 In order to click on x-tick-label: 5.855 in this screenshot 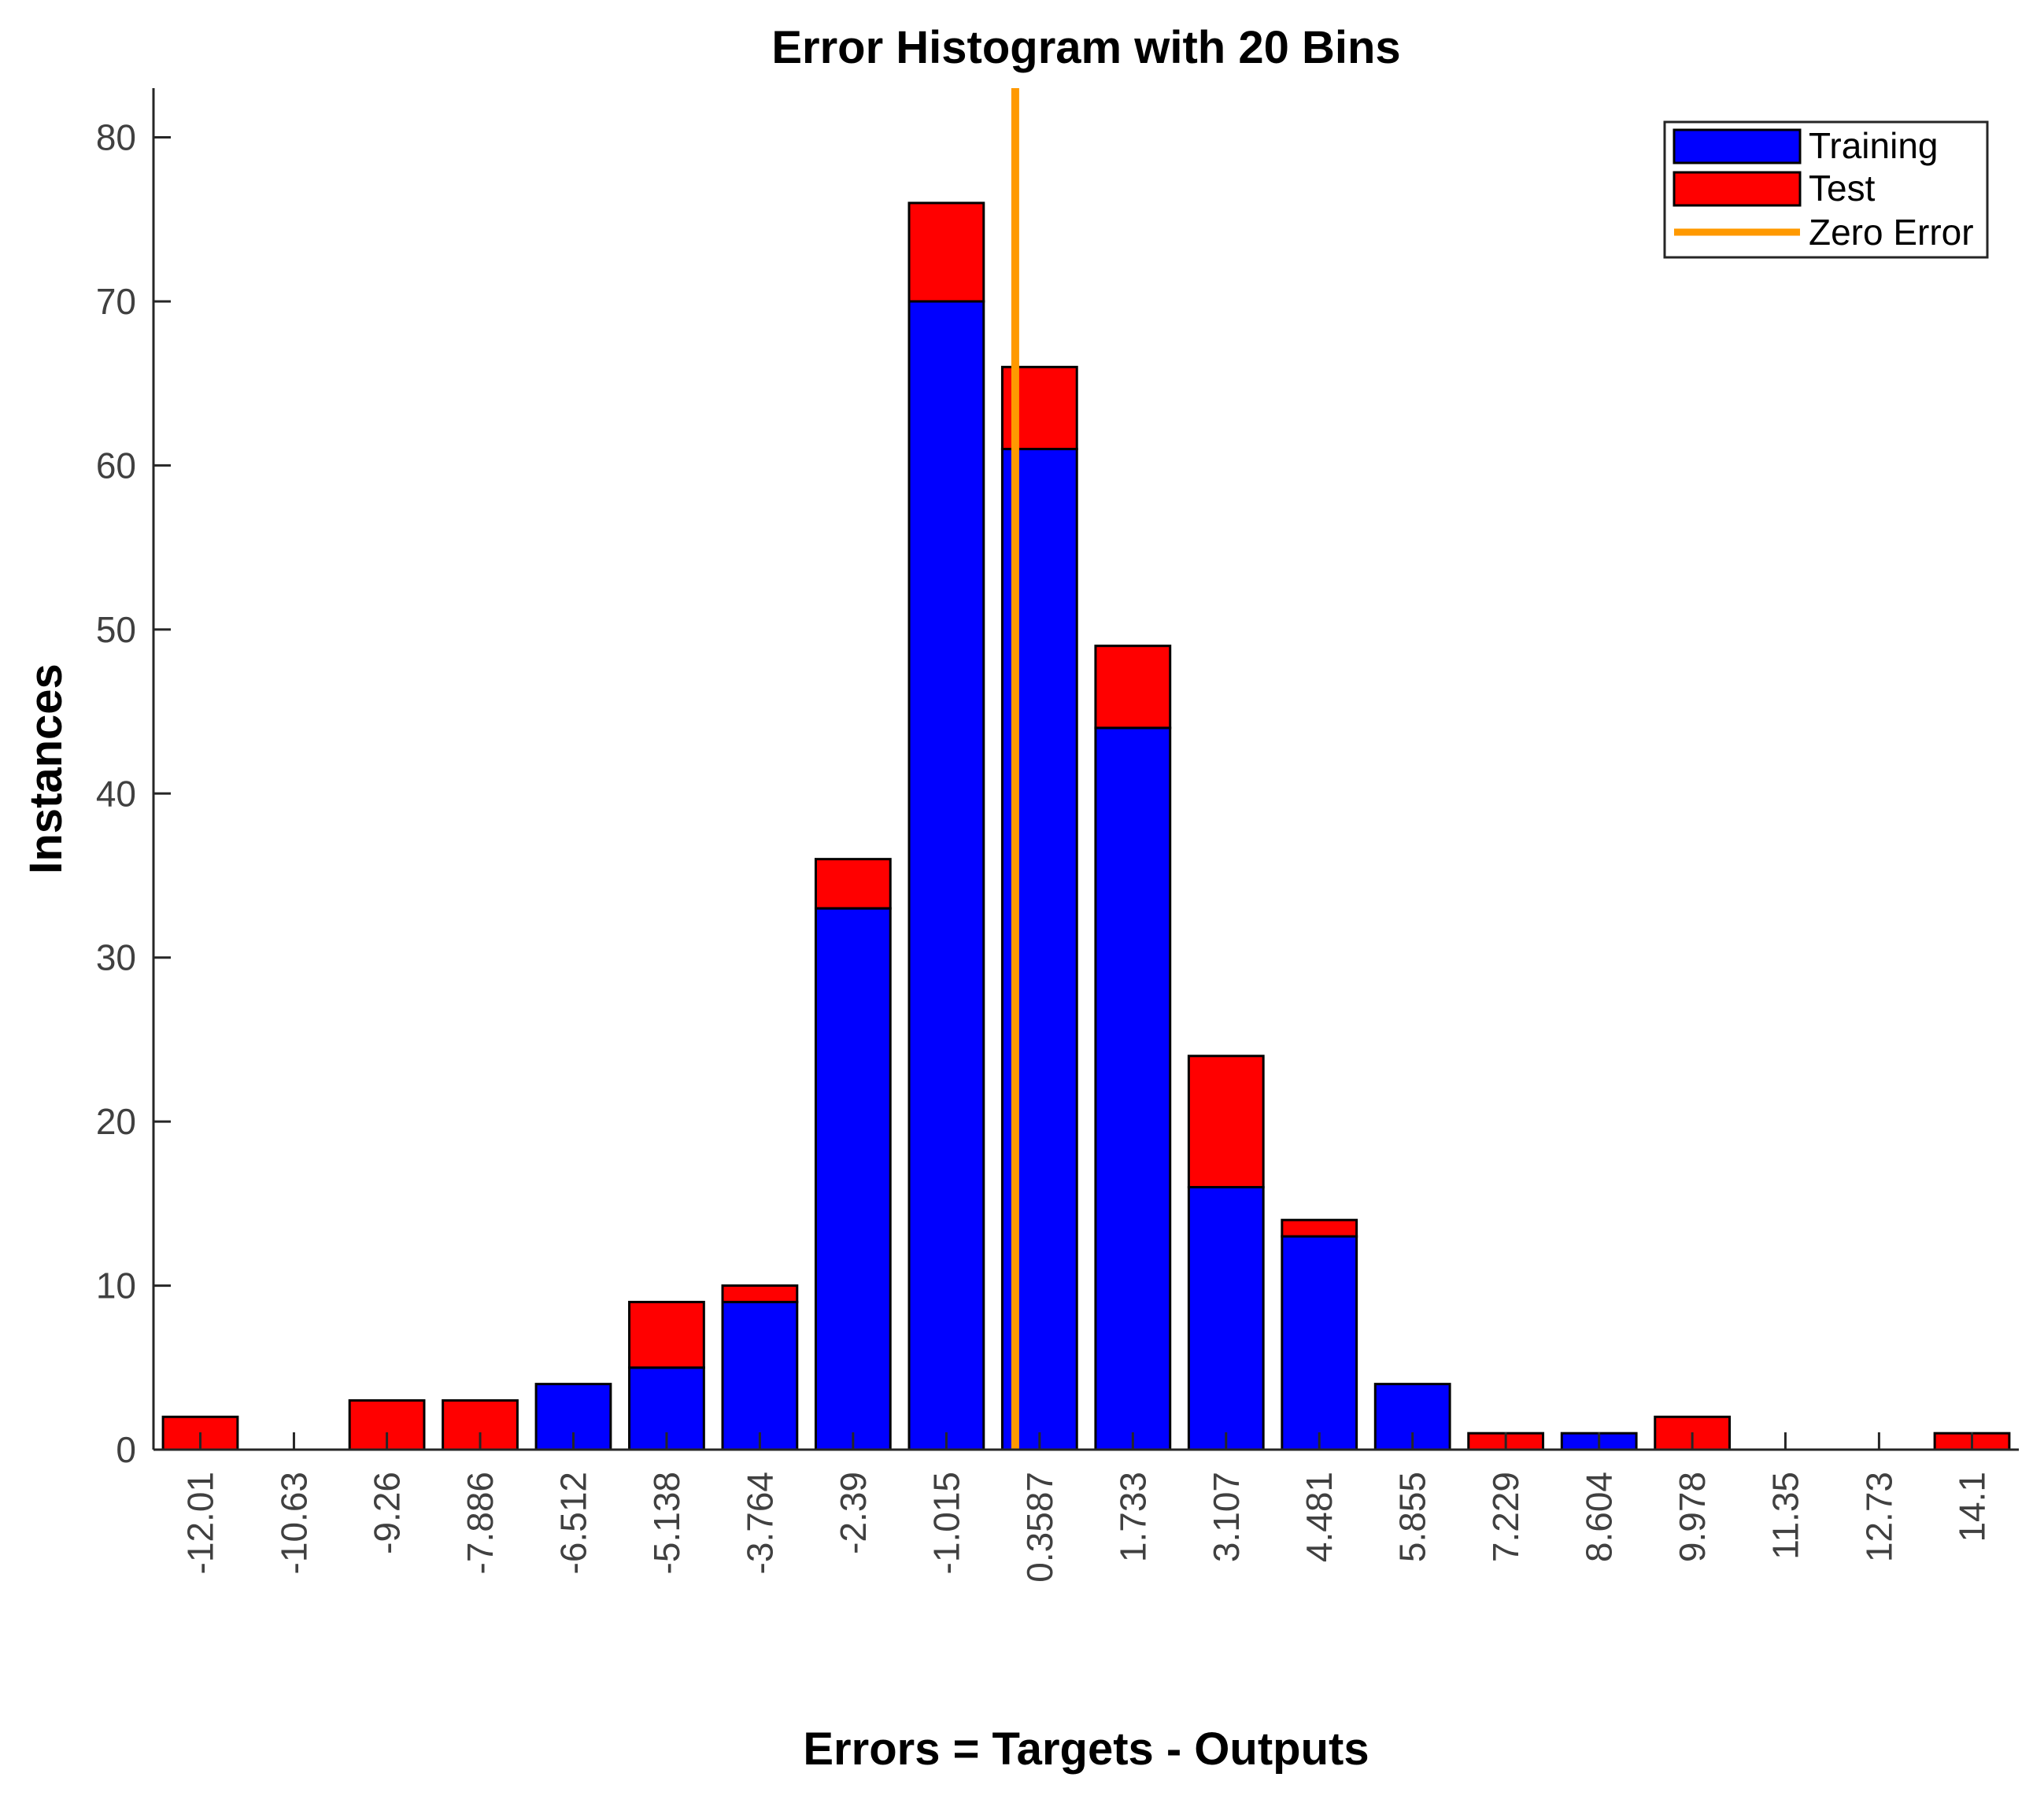, I will do `click(1412, 1517)`.